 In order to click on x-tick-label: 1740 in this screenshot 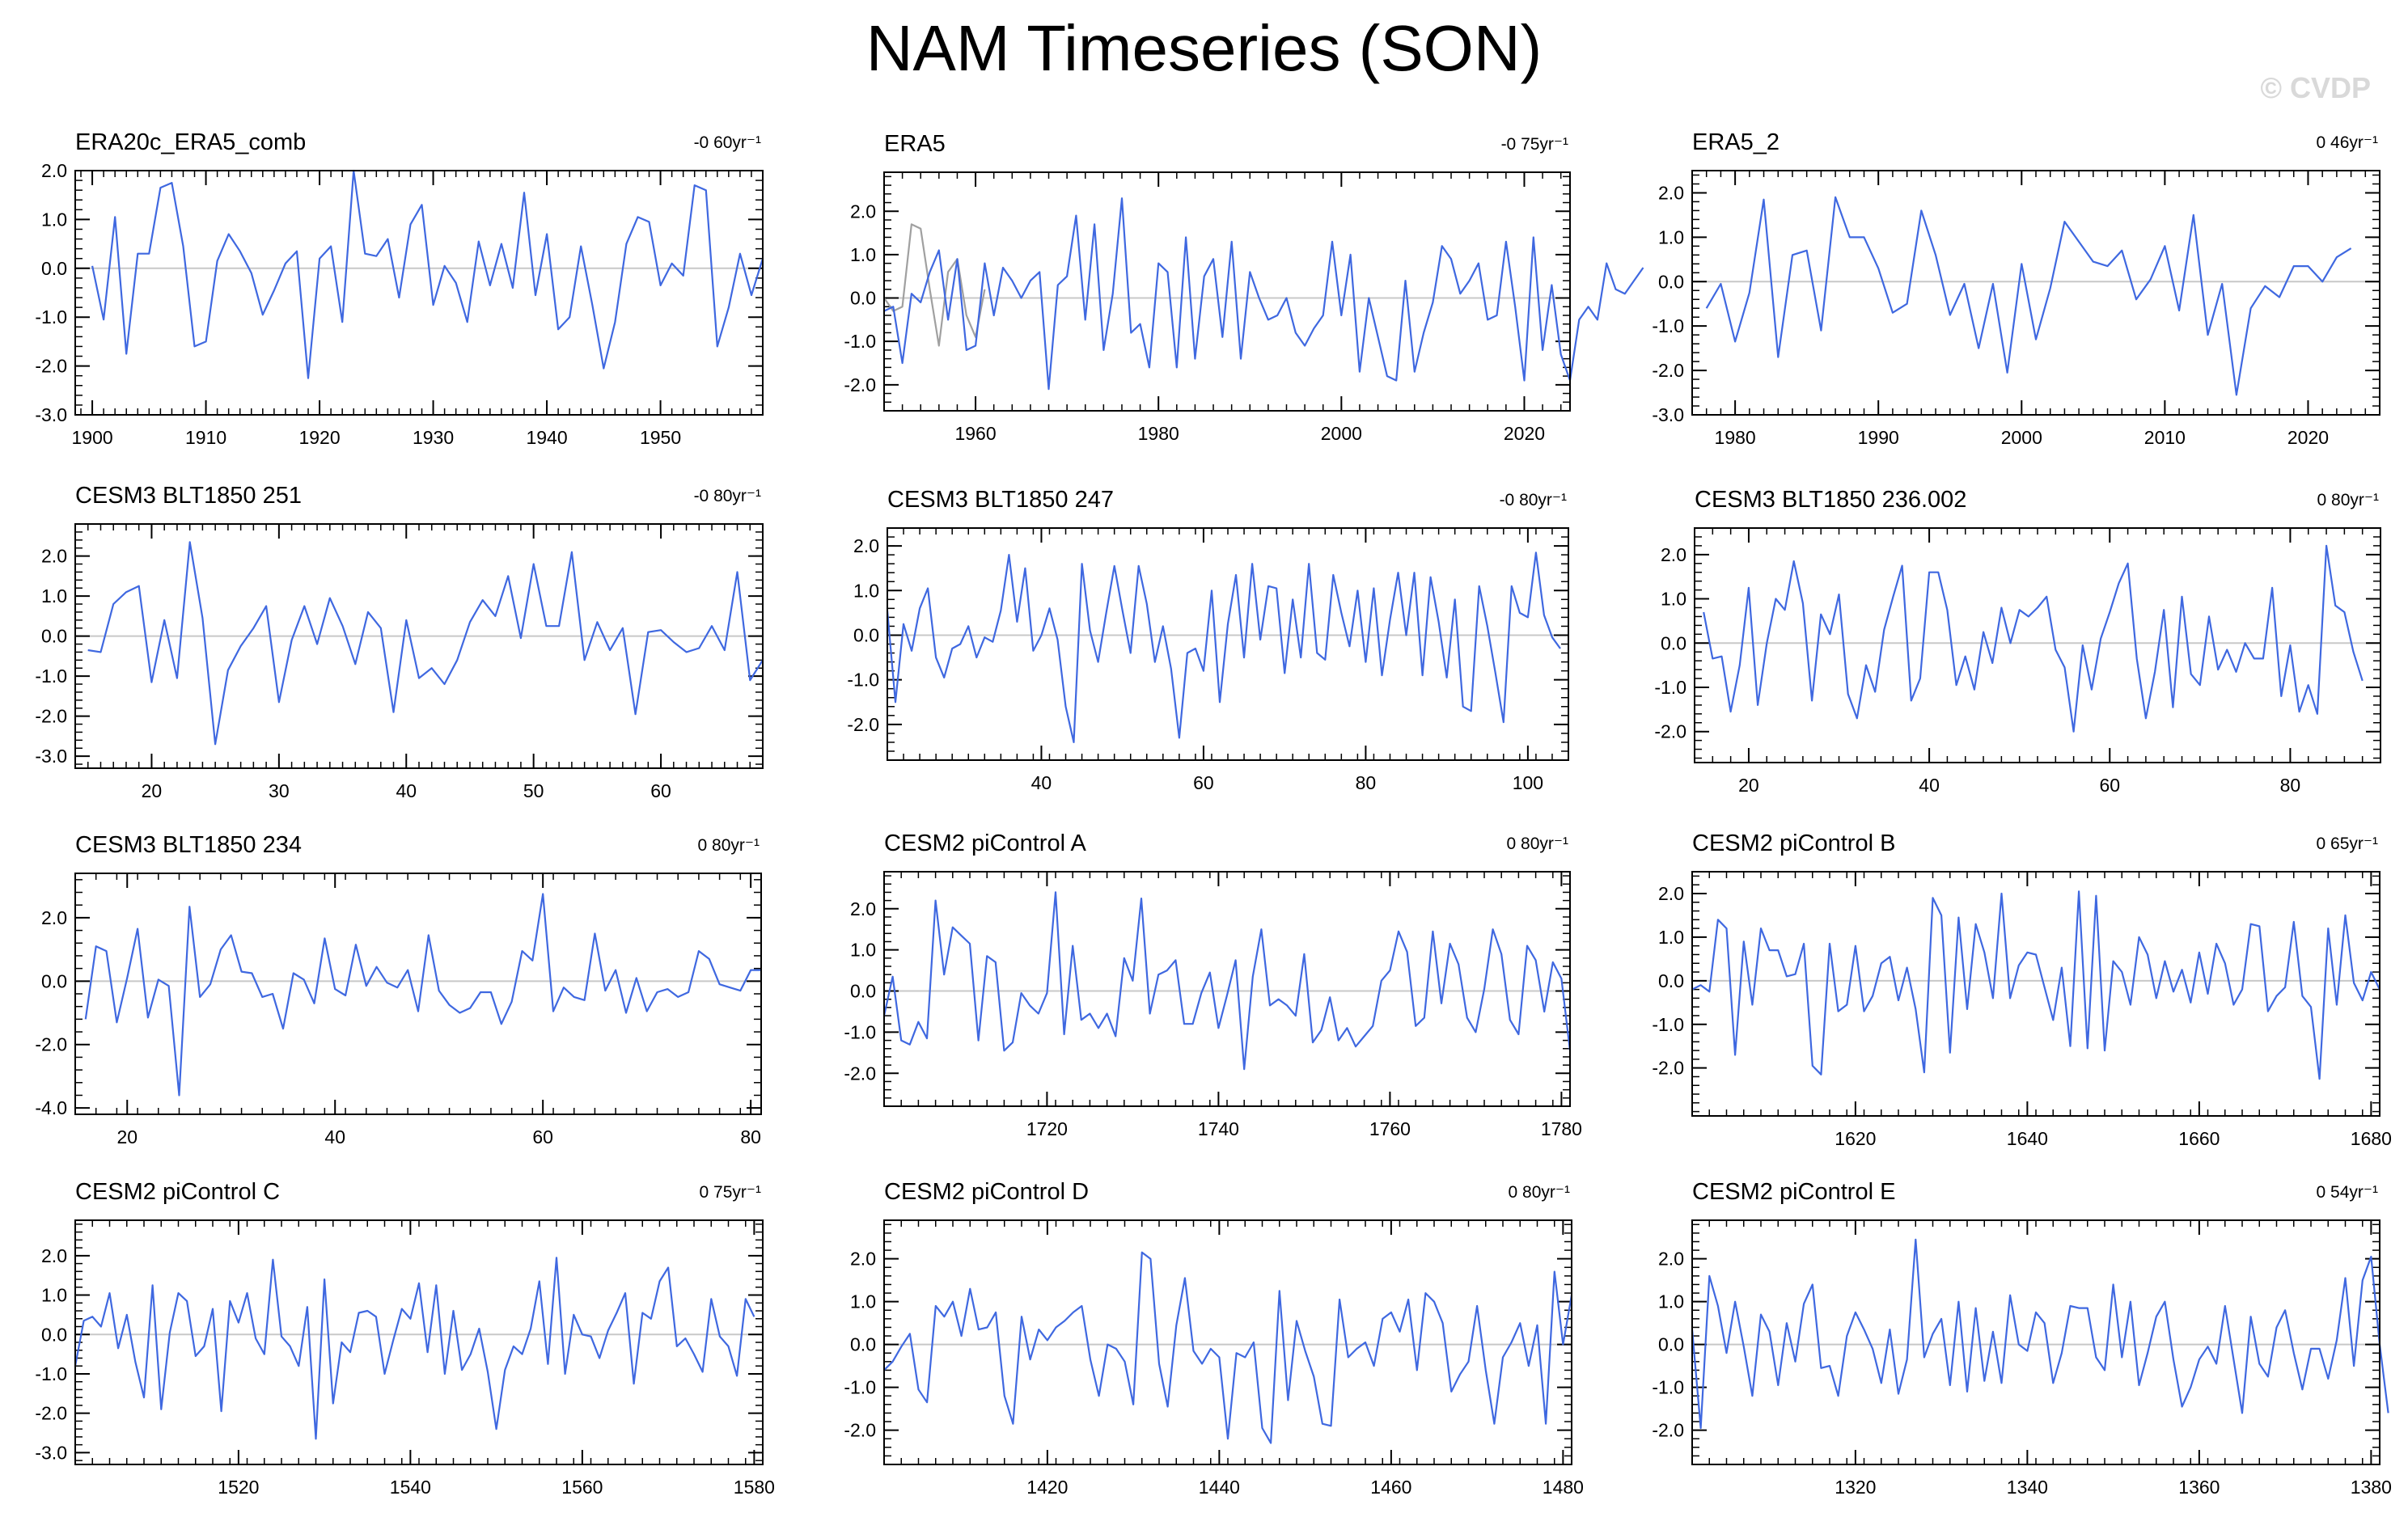, I will do `click(1218, 1129)`.